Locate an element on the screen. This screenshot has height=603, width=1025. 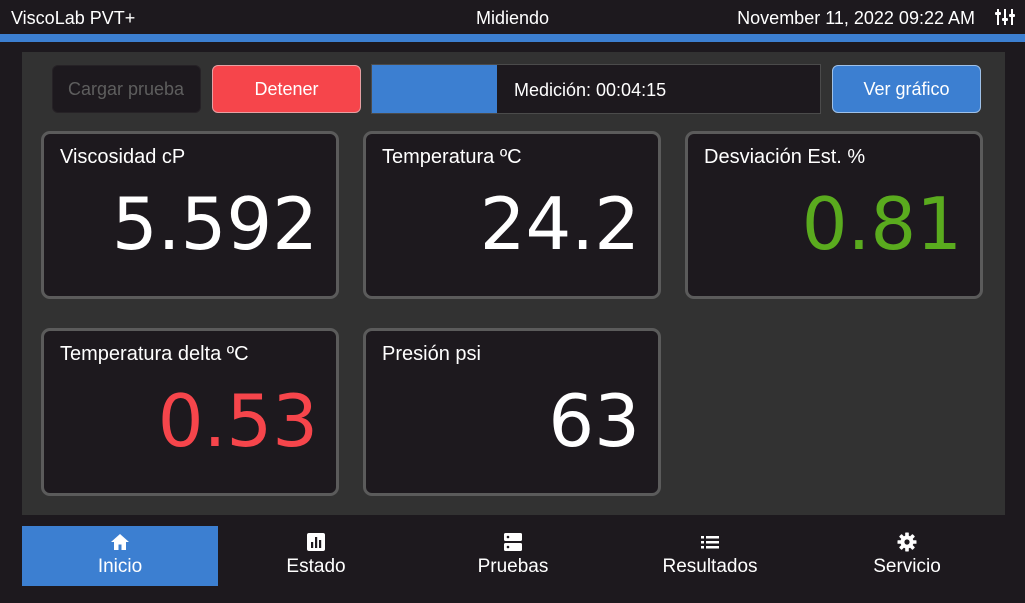
load-test-button: Cargar prueba is located at coordinates (126, 89).